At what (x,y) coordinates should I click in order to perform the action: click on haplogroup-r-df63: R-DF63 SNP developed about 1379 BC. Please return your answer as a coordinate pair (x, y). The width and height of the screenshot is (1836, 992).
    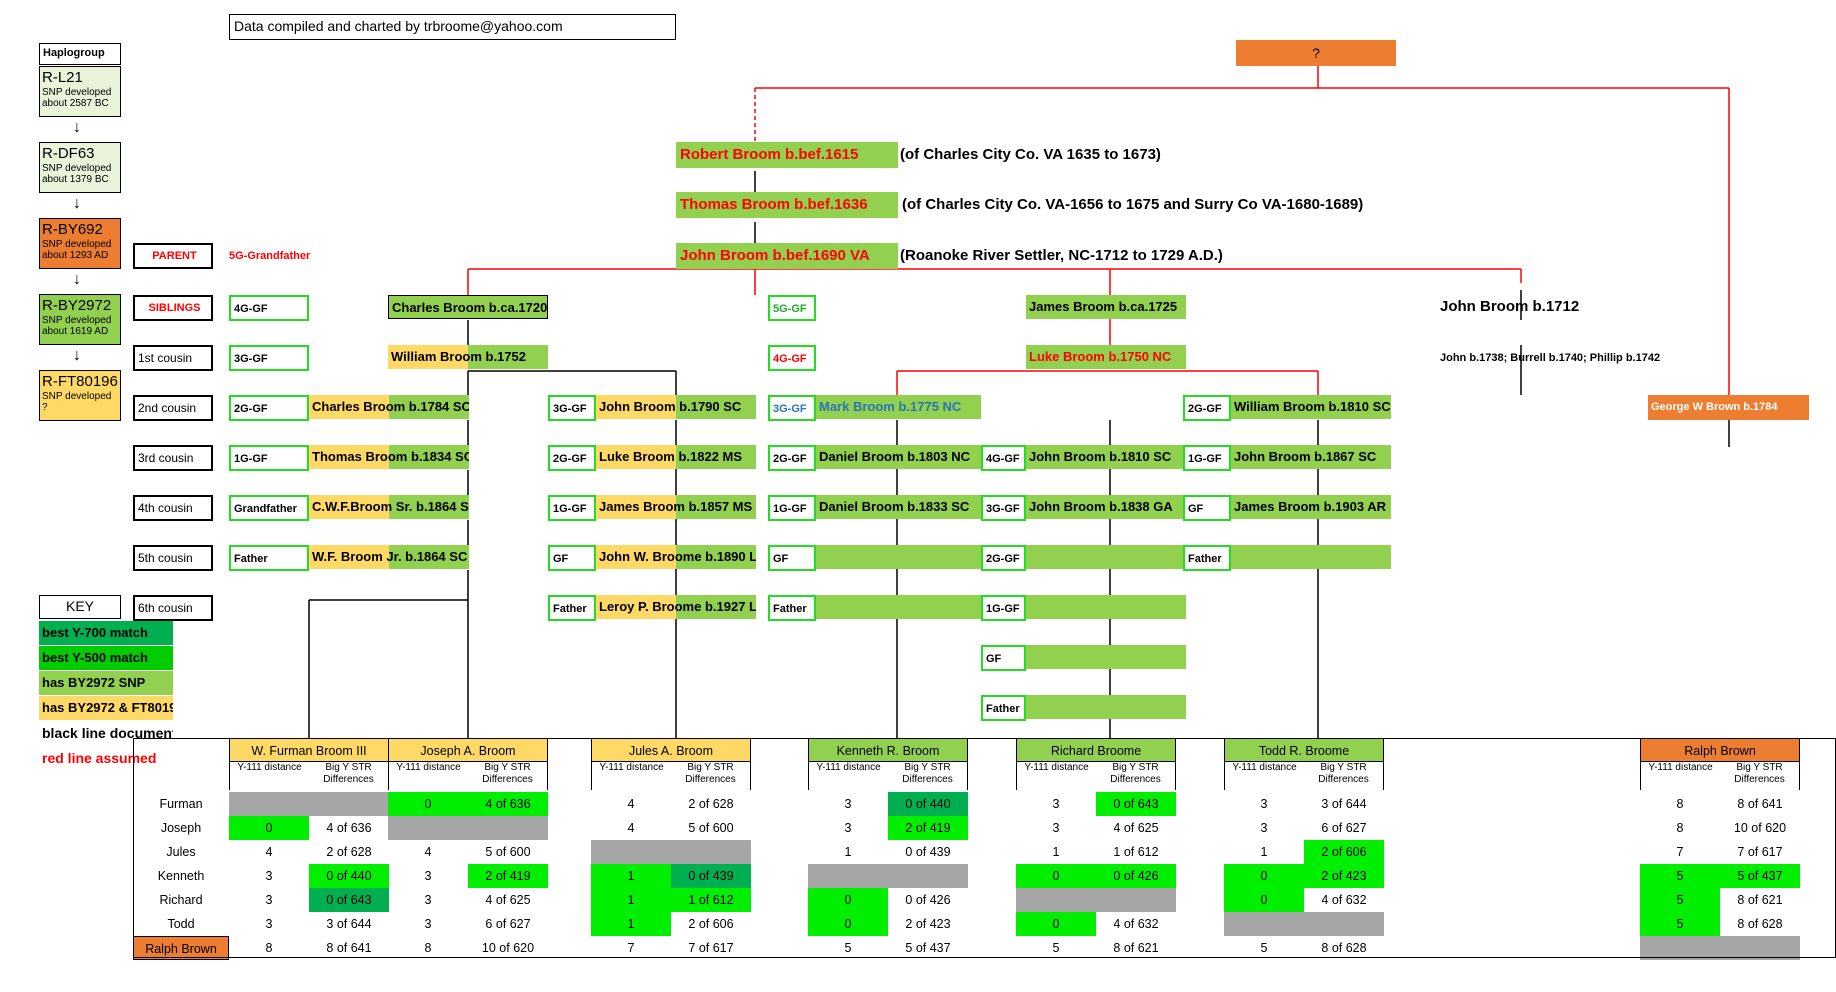
    Looking at the image, I should click on (80, 167).